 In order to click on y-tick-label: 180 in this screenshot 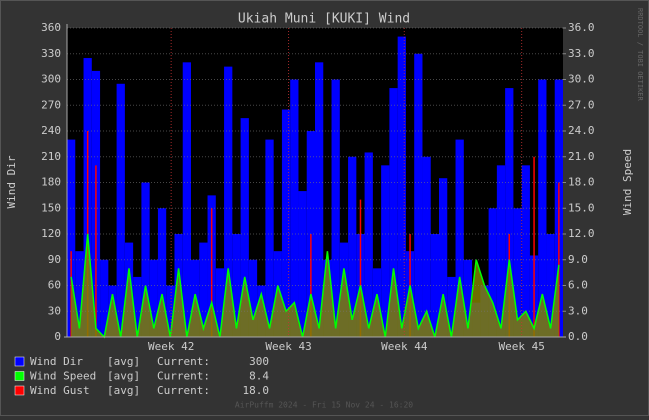, I will do `click(51, 182)`.